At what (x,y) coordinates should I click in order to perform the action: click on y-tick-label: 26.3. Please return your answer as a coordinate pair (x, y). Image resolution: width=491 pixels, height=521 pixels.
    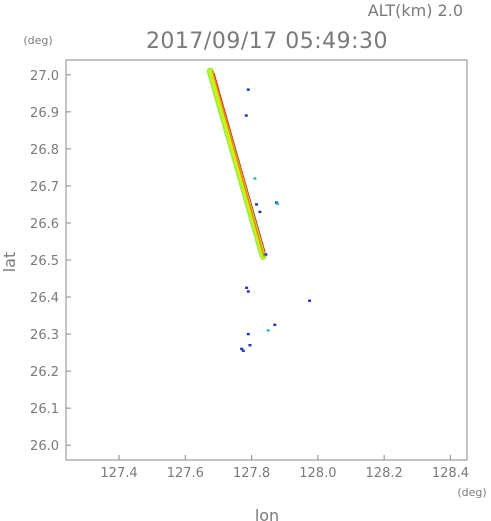
    Looking at the image, I should click on (44, 335).